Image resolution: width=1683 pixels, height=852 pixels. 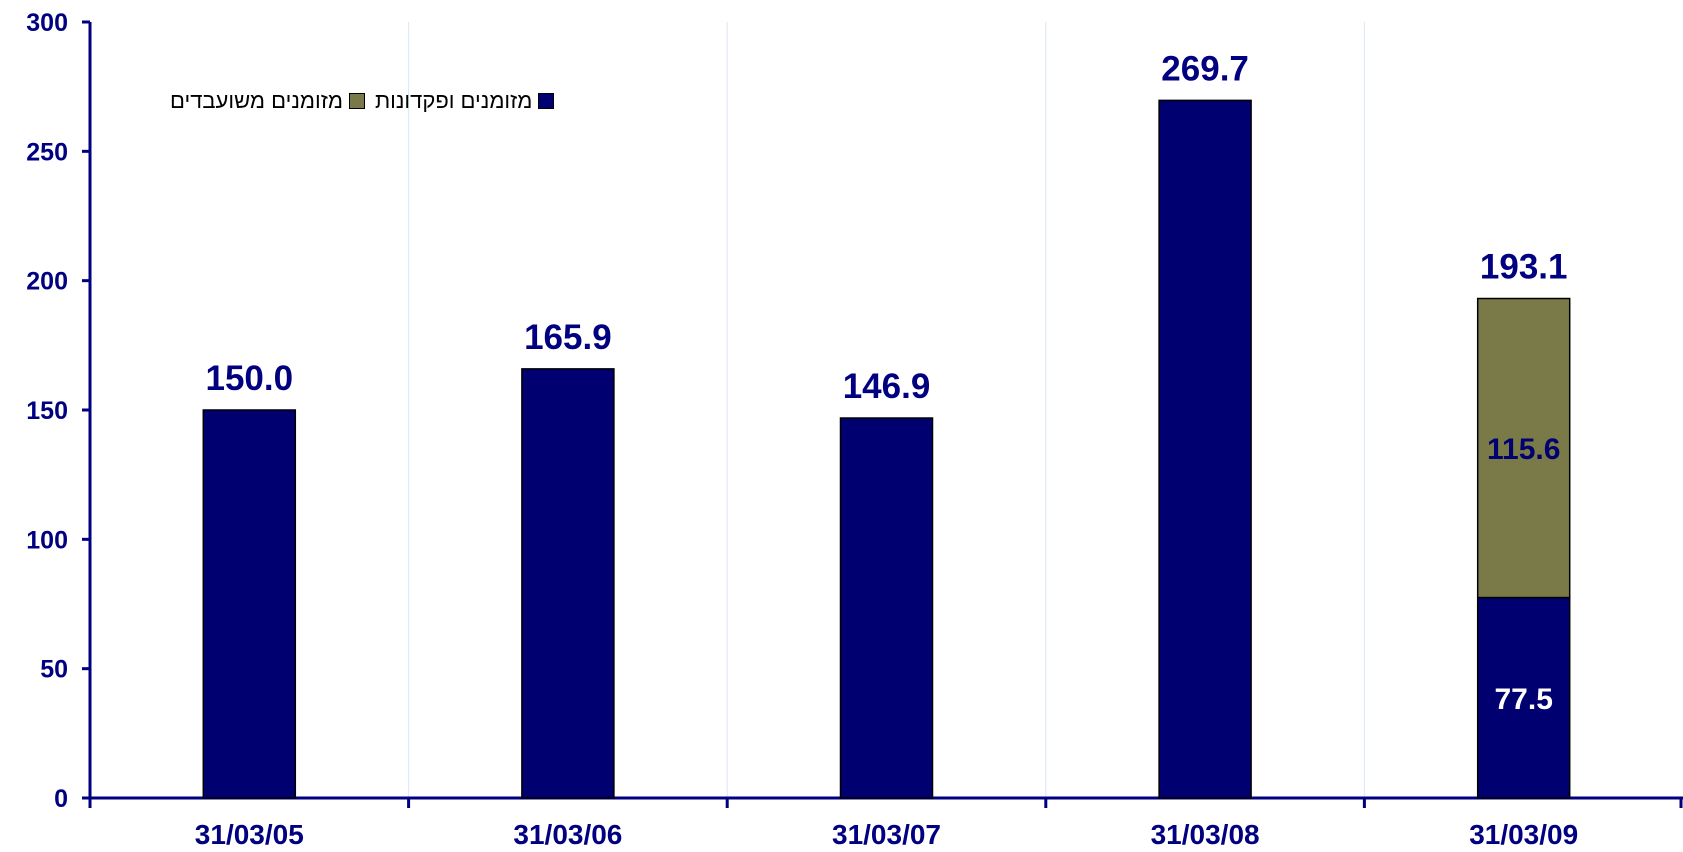 I want to click on legend-label-pledged: מזומנים משועבדים, so click(x=256, y=100).